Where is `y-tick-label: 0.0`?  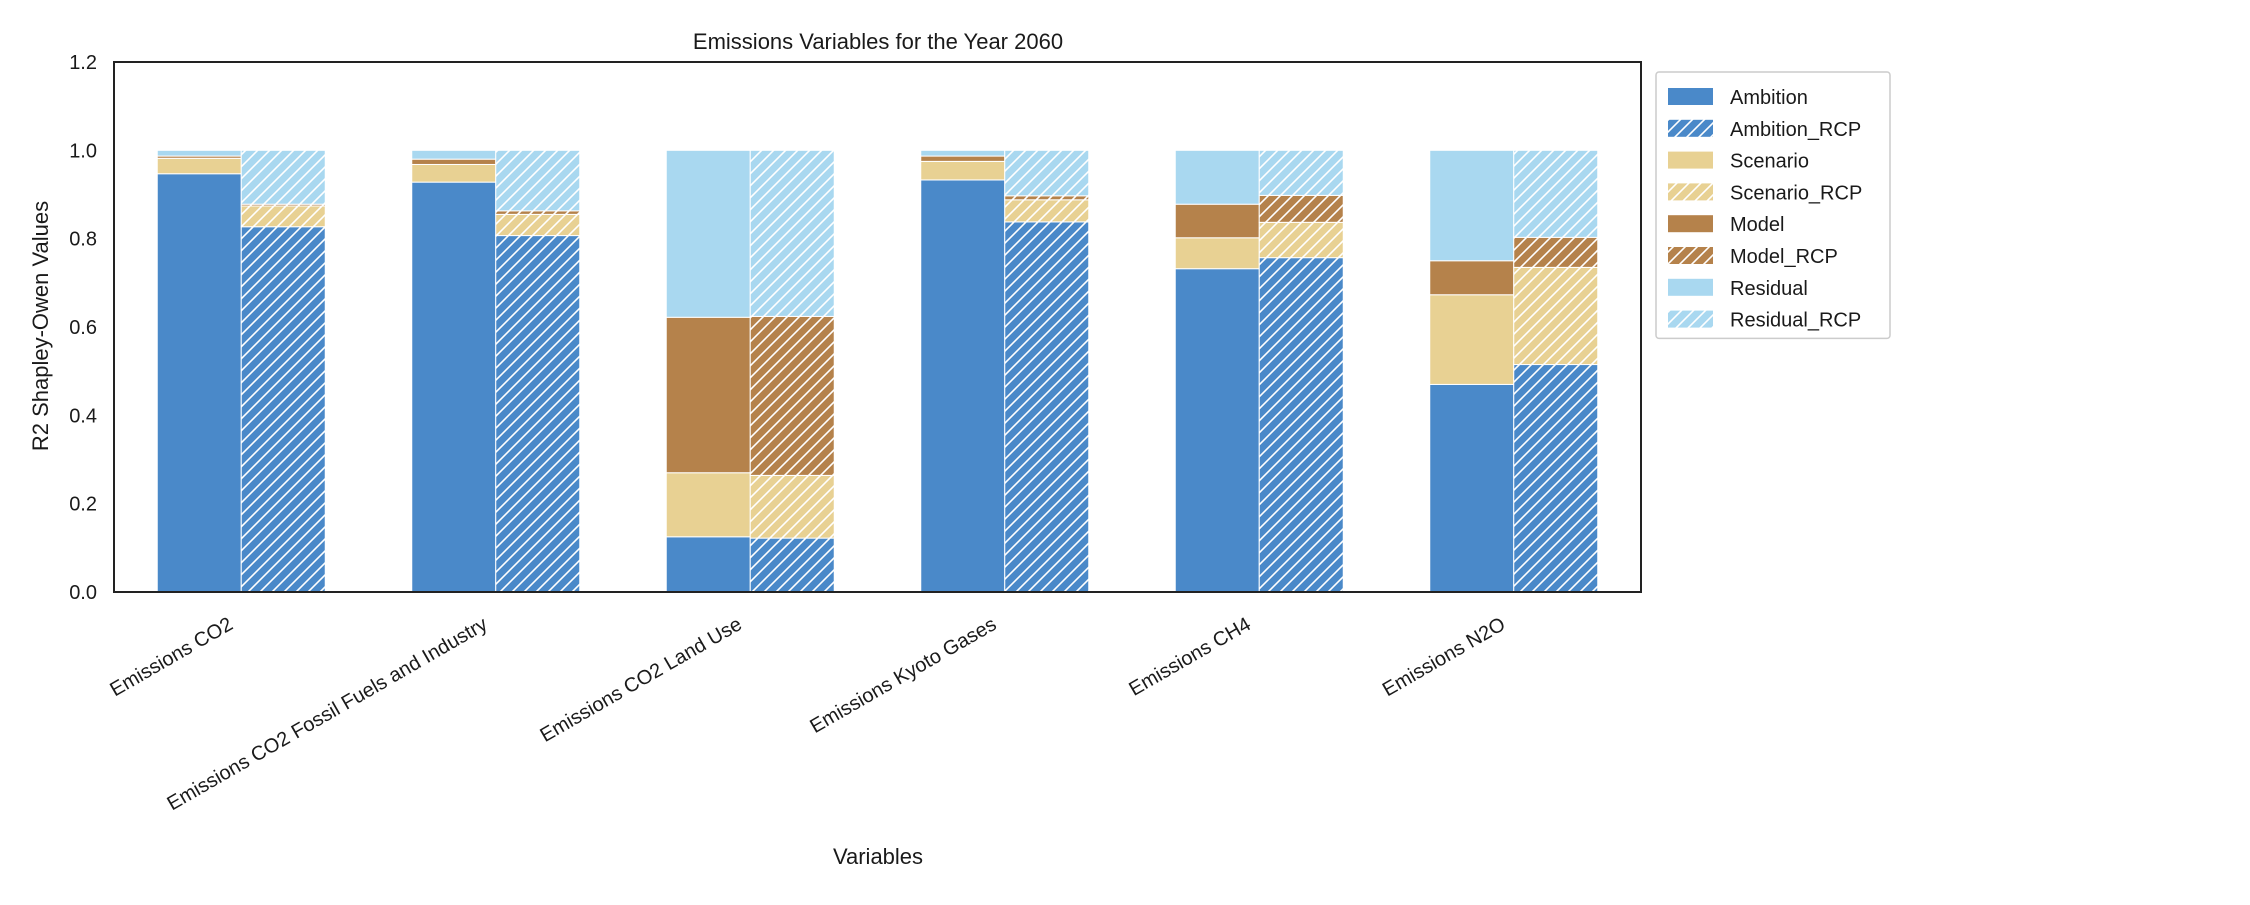 y-tick-label: 0.0 is located at coordinates (83, 593).